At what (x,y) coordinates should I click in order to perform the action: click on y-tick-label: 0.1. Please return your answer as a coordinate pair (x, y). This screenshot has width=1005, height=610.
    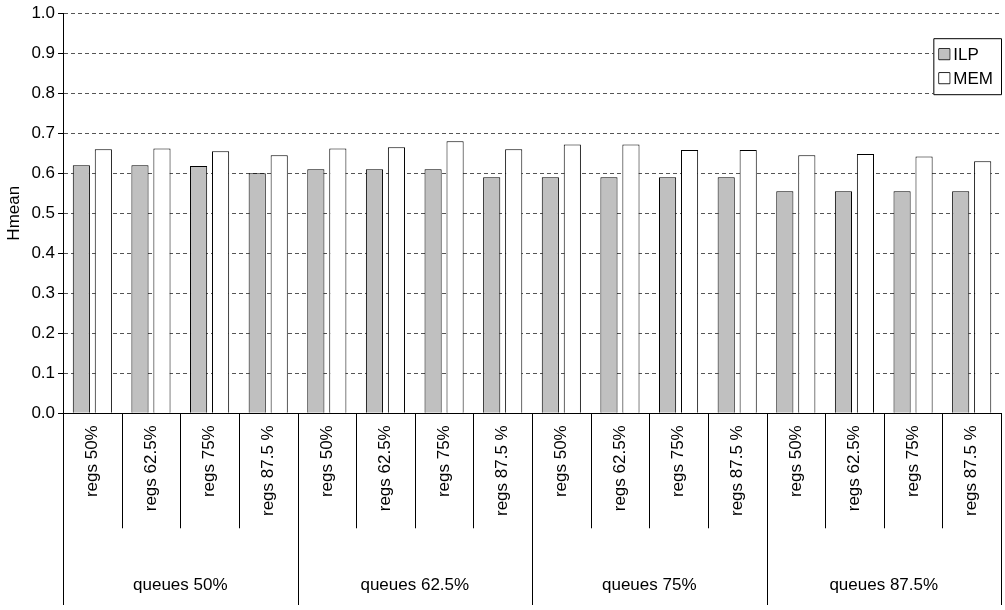
    Looking at the image, I should click on (43, 372).